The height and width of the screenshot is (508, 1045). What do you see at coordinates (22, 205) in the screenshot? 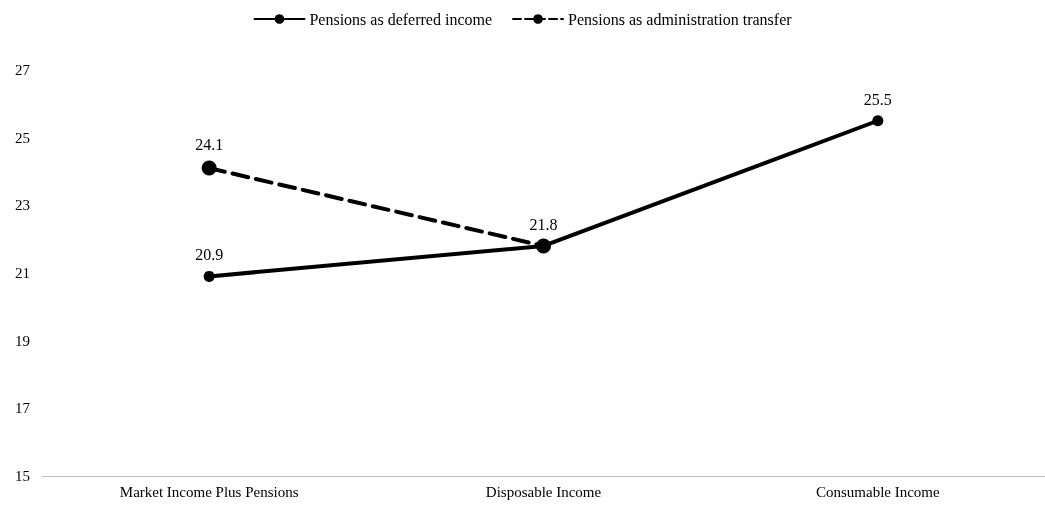
I see `y-tick-label: 23` at bounding box center [22, 205].